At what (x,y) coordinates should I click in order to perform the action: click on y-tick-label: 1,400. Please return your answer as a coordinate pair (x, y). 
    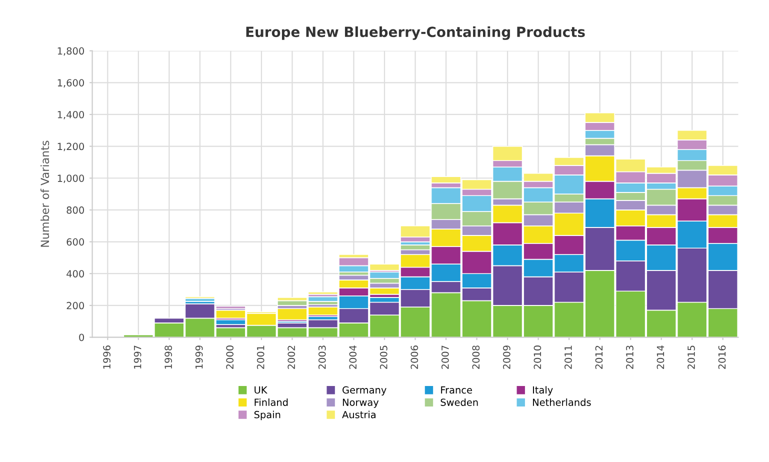
    Looking at the image, I should click on (71, 115).